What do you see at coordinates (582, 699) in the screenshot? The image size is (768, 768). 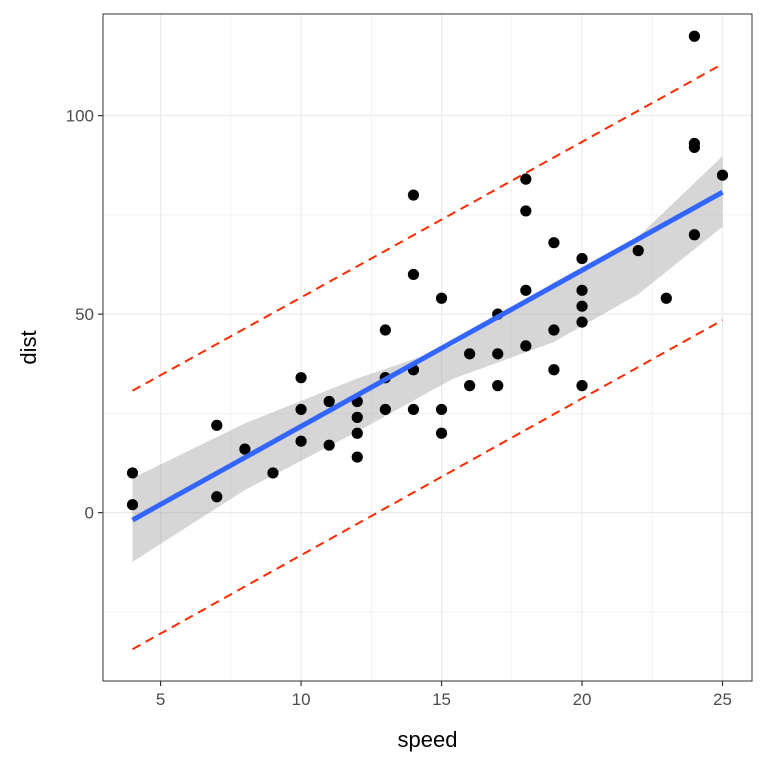 I see `x-tick-label: 20` at bounding box center [582, 699].